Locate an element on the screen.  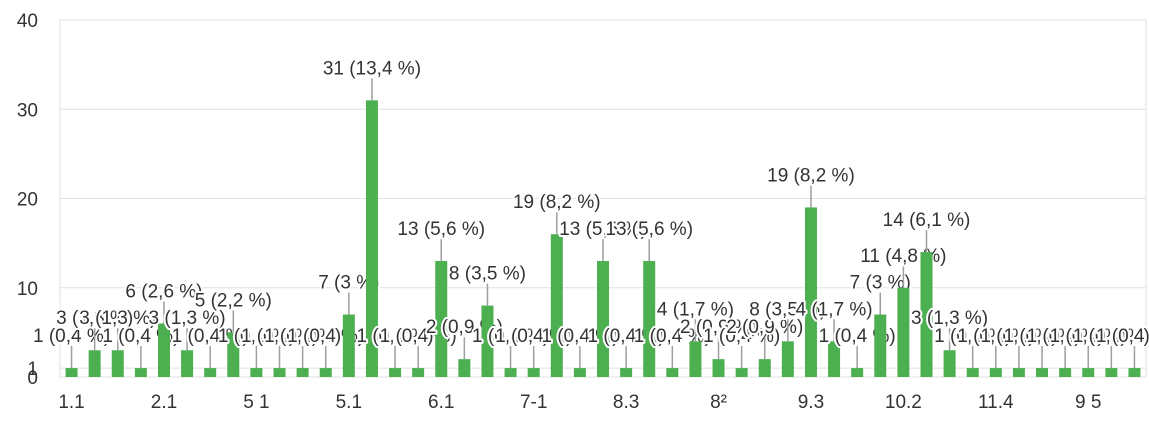
data-label: 31 (13,4 %) is located at coordinates (372, 68).